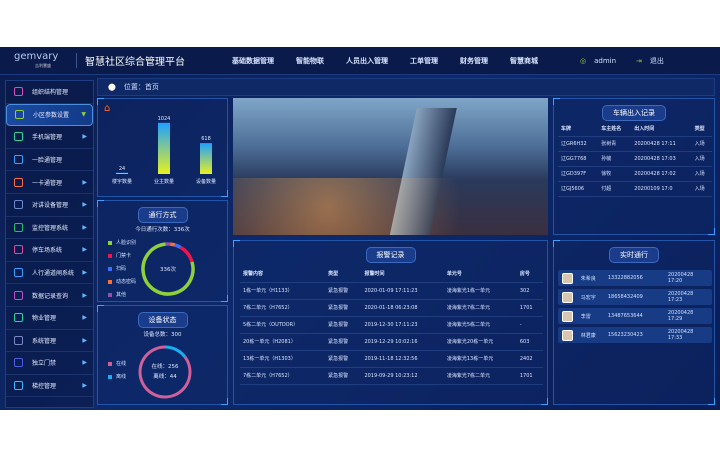  Describe the element at coordinates (635, 335) in the screenshot. I see `realtime-row: 林君康 15623230423 20200428 17:33` at that location.